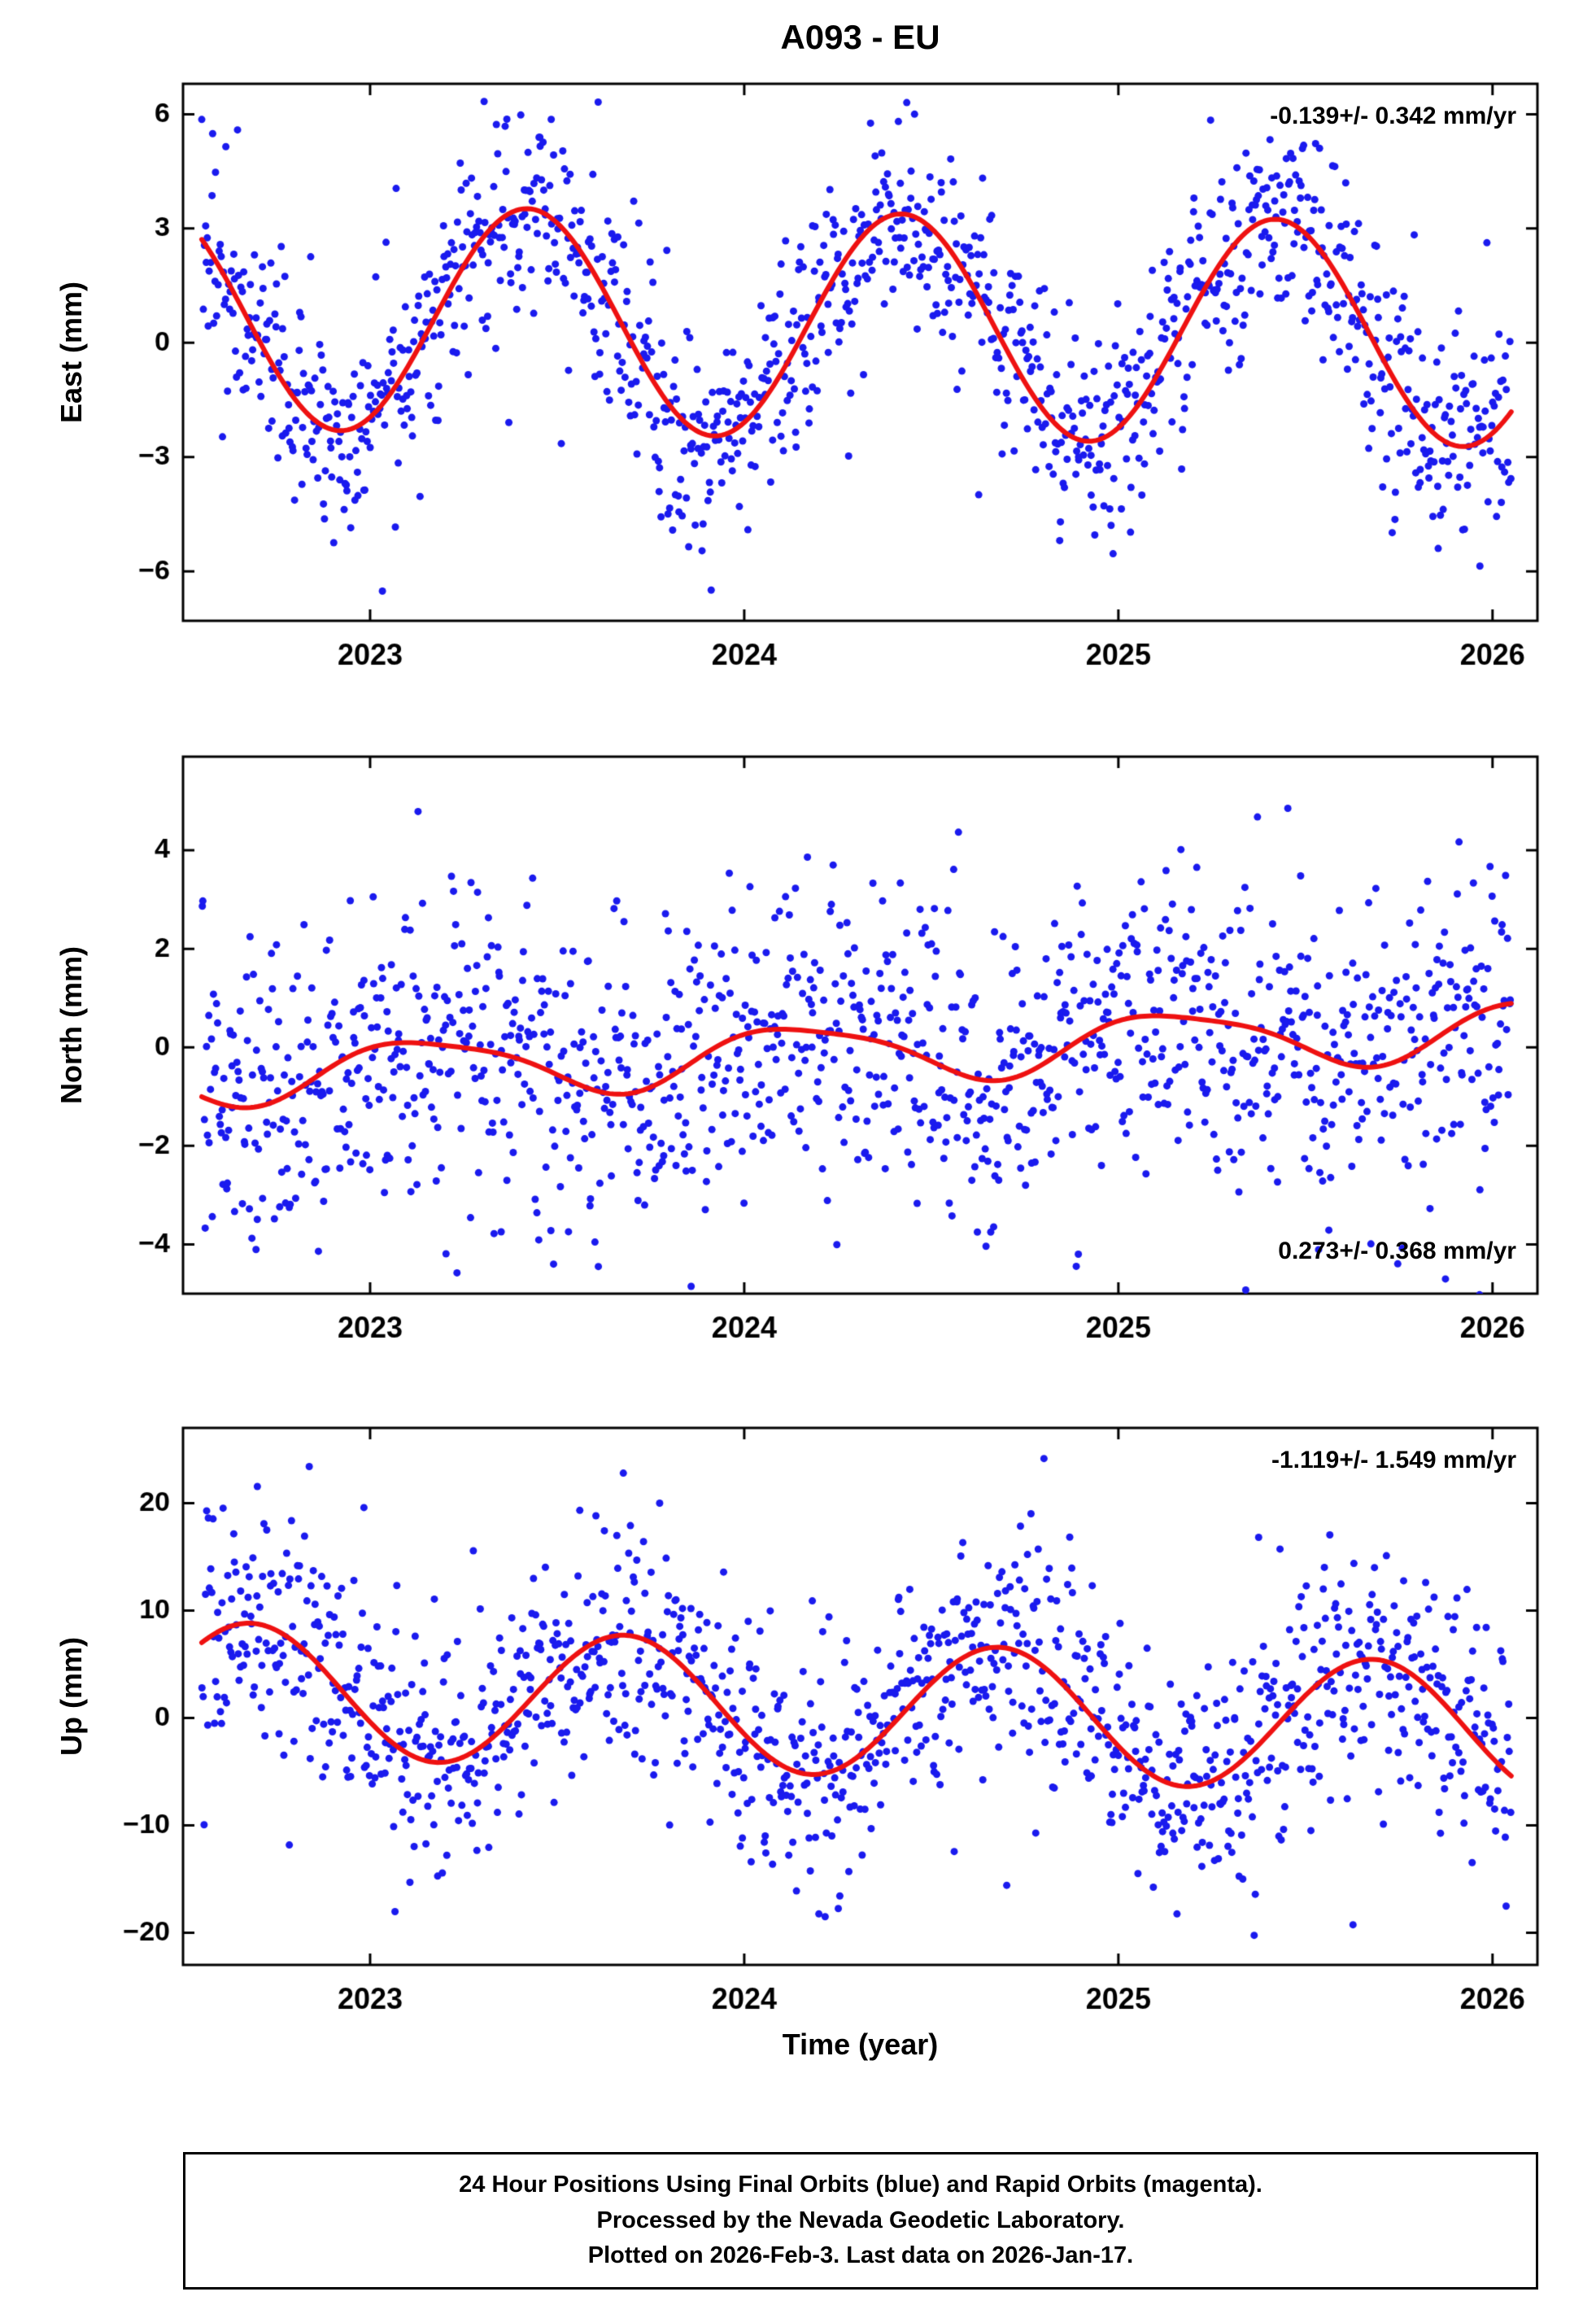 The image size is (1596, 2305). I want to click on x-axis-label: Time (year), so click(860, 2044).